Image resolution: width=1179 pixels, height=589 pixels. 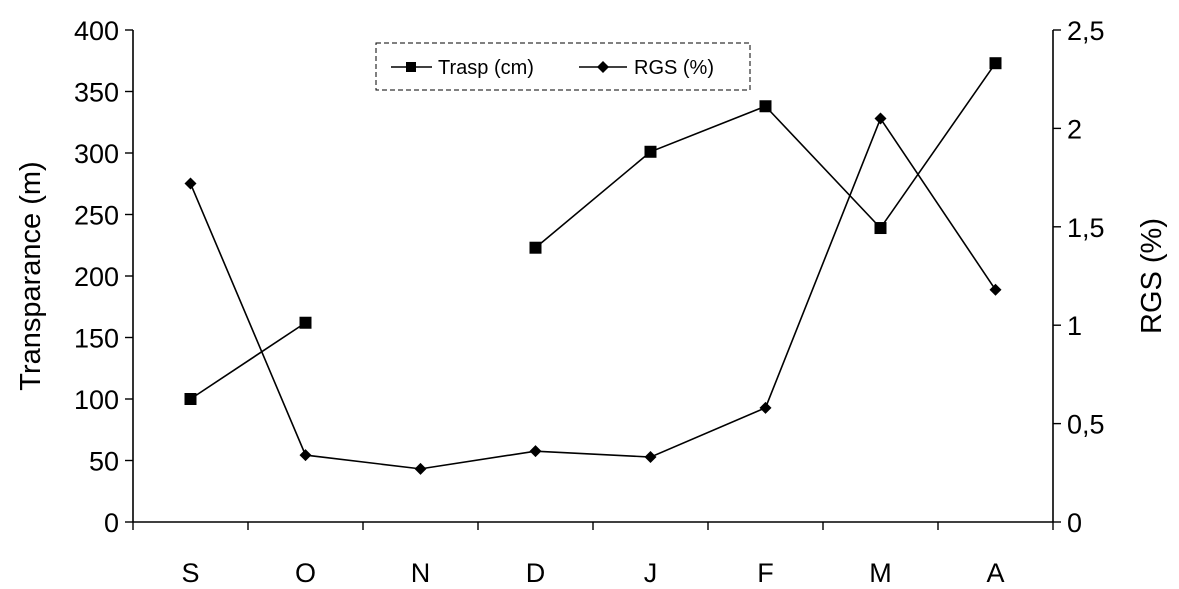 I want to click on y-right-tick-label: 0, so click(x=1074, y=523).